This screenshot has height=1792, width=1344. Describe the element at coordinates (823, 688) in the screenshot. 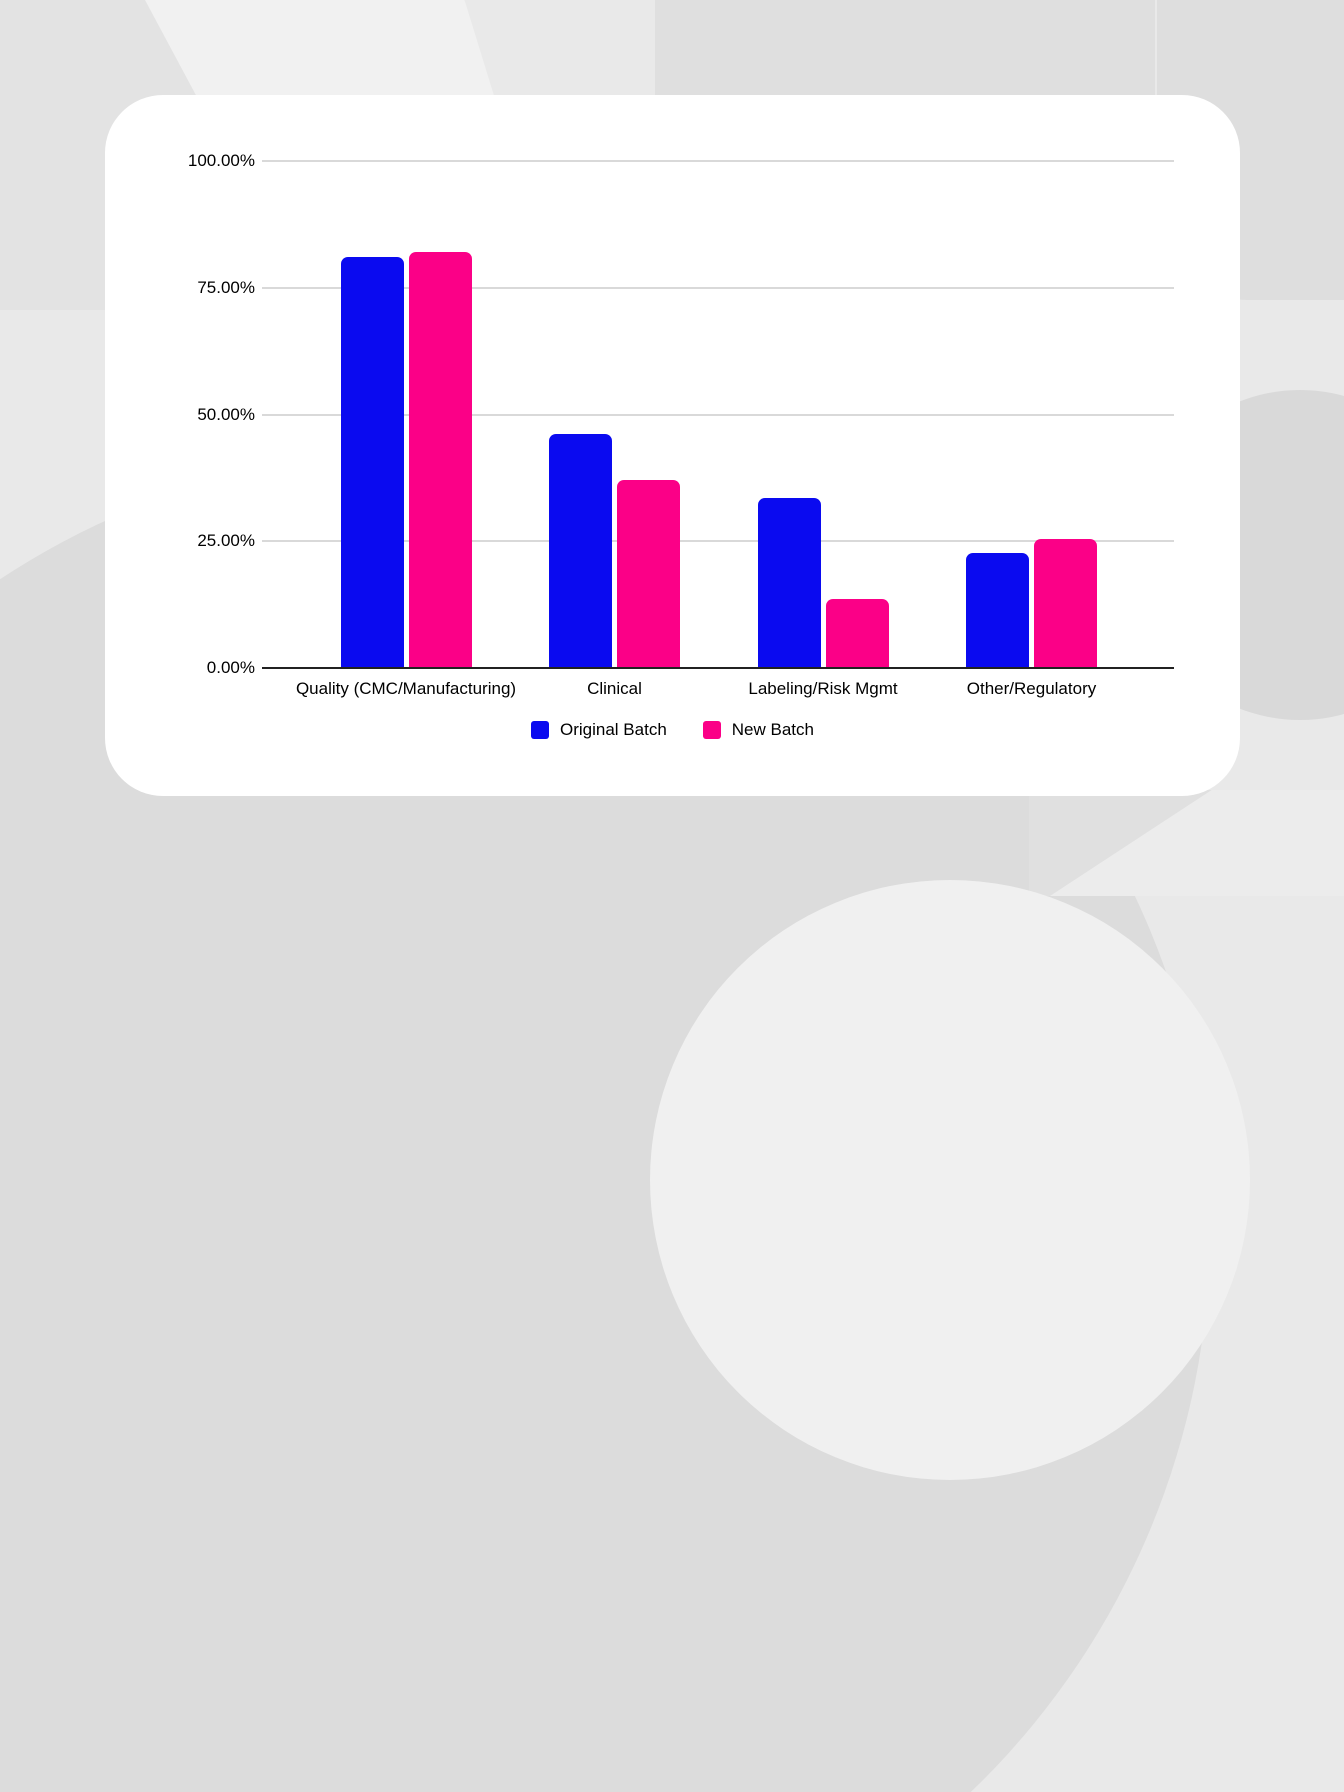

I see `x-category-label: Labeling/Risk Mgmt` at that location.